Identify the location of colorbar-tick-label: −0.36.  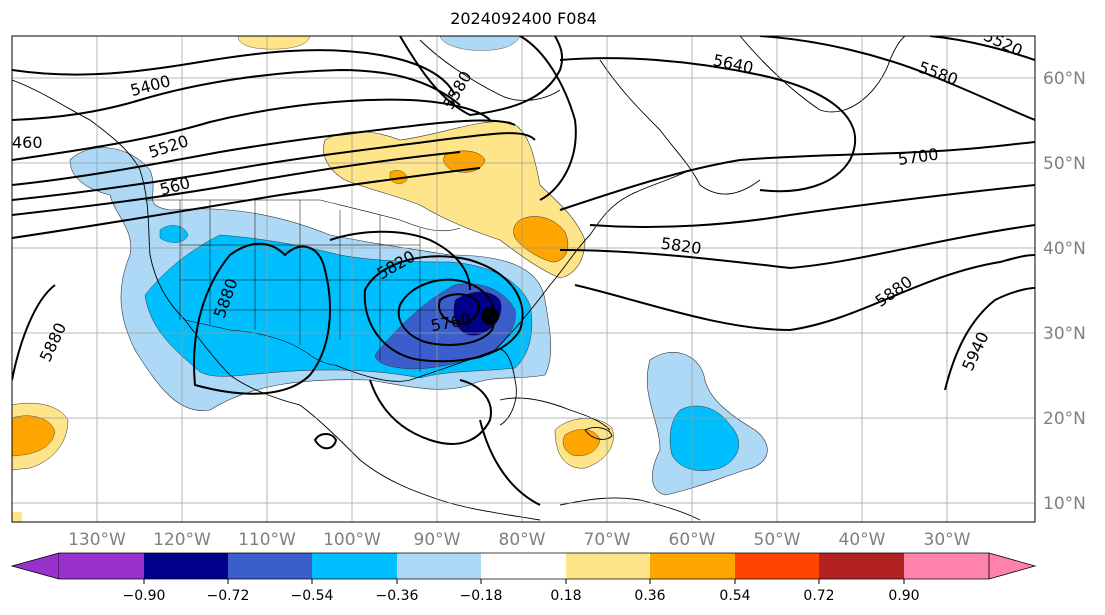
(397, 596).